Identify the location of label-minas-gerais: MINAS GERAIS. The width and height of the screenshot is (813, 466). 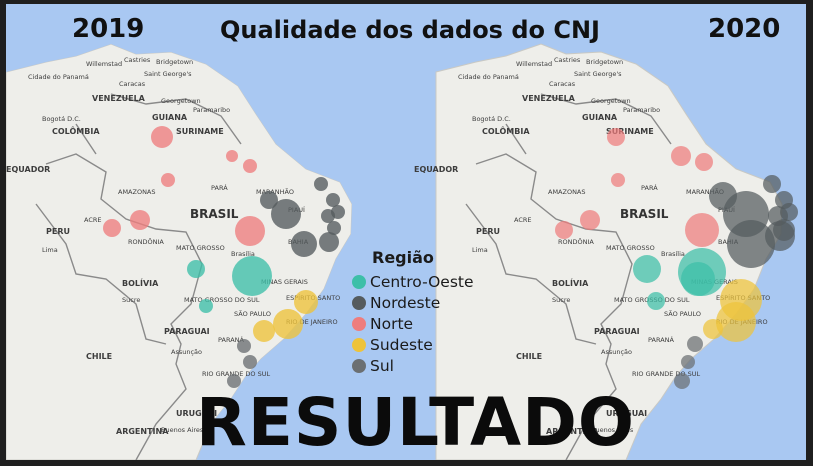
(284, 282).